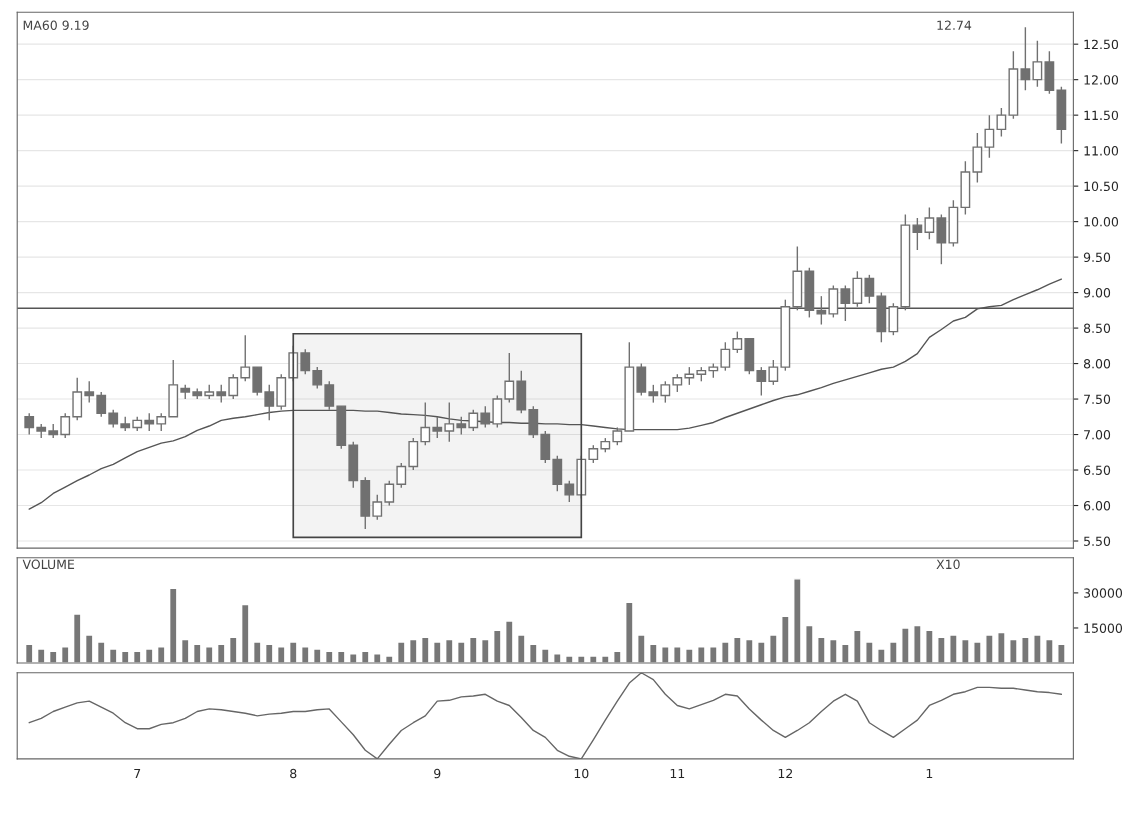 This screenshot has width=1148, height=816. I want to click on x-tick-label: 11, so click(677, 773).